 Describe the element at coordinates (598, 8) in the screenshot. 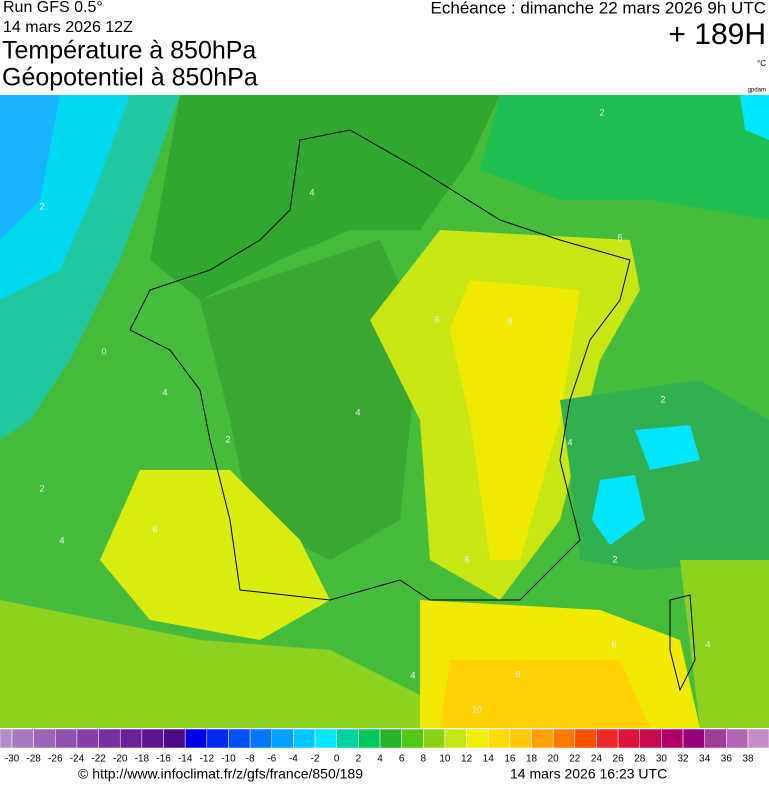

I see `valid-time: Echéance : dimanche 22 mars 2026 9h UTC` at that location.